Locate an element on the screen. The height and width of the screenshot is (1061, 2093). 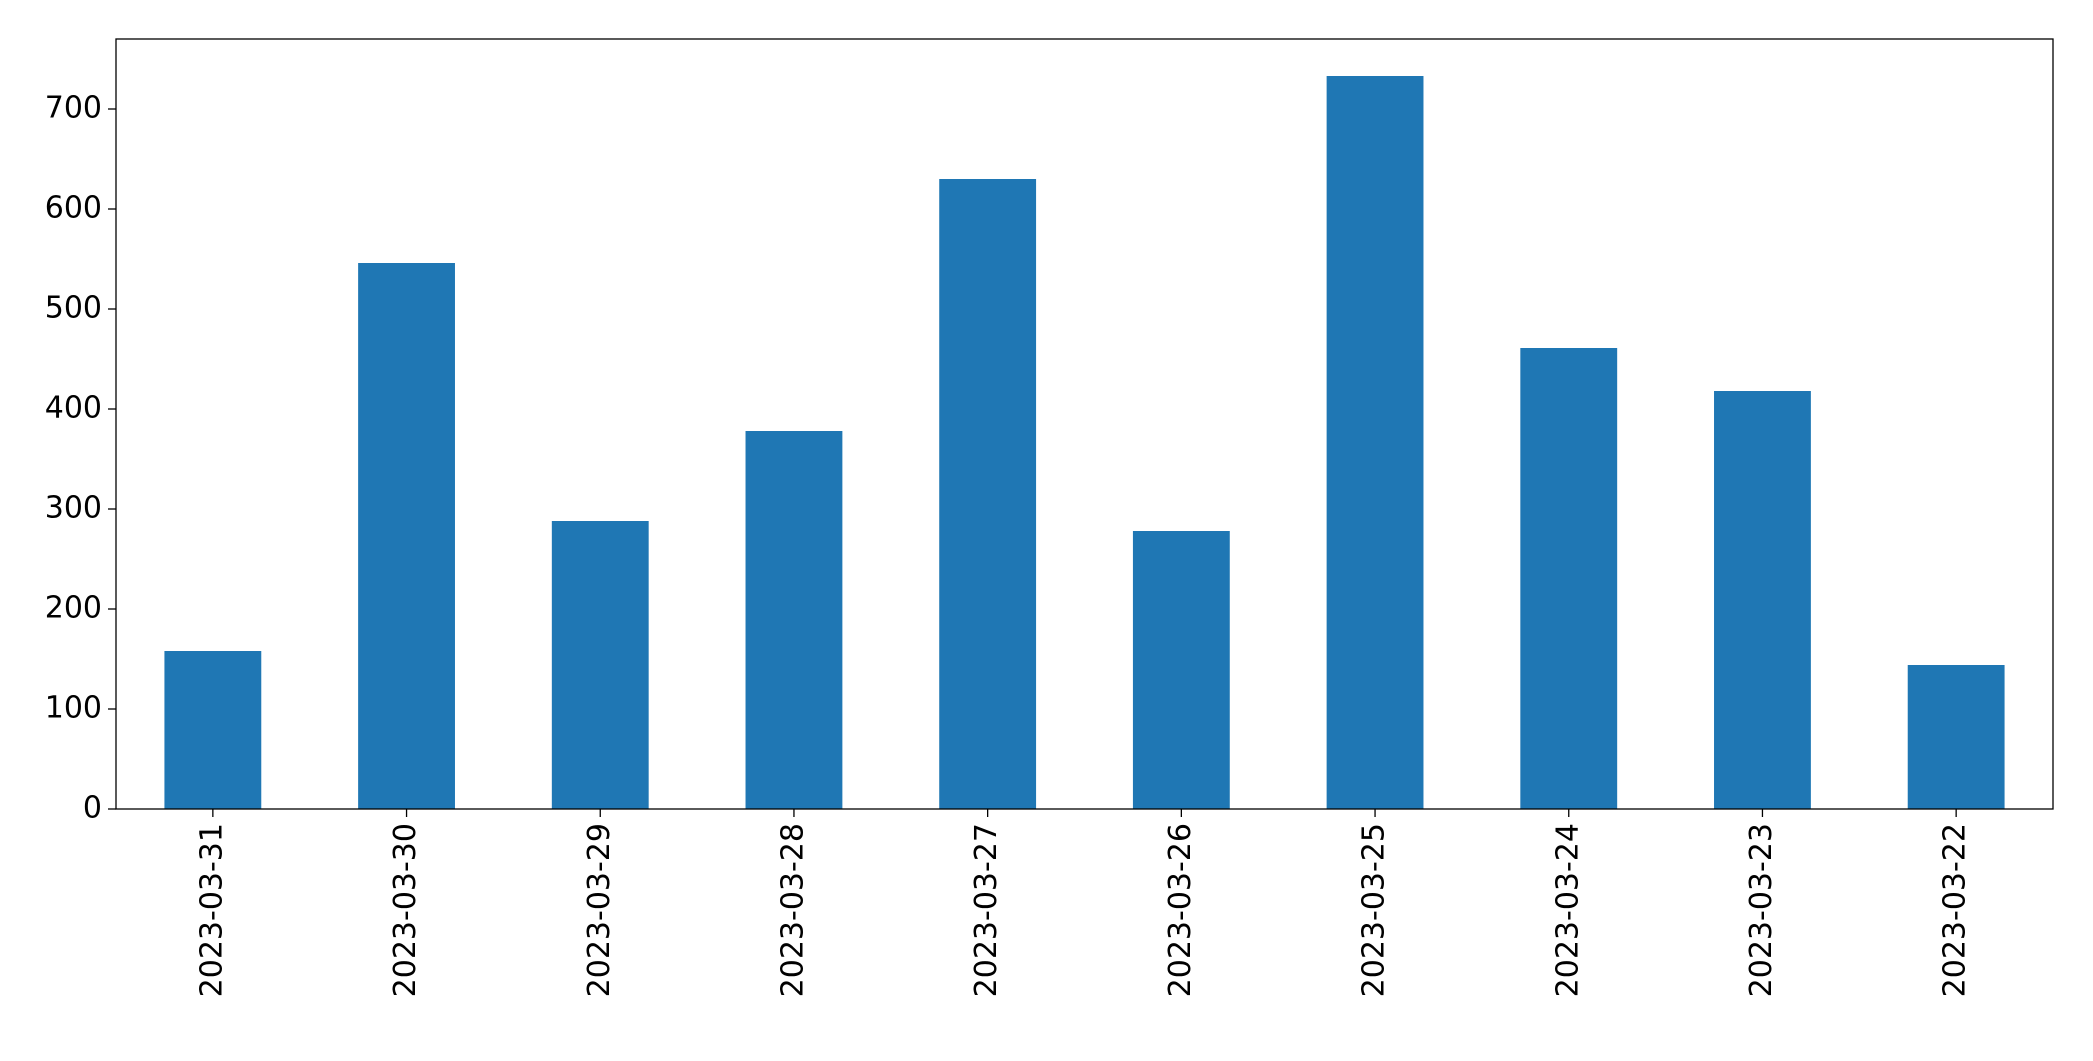
y-tick-label: 0 is located at coordinates (92, 808).